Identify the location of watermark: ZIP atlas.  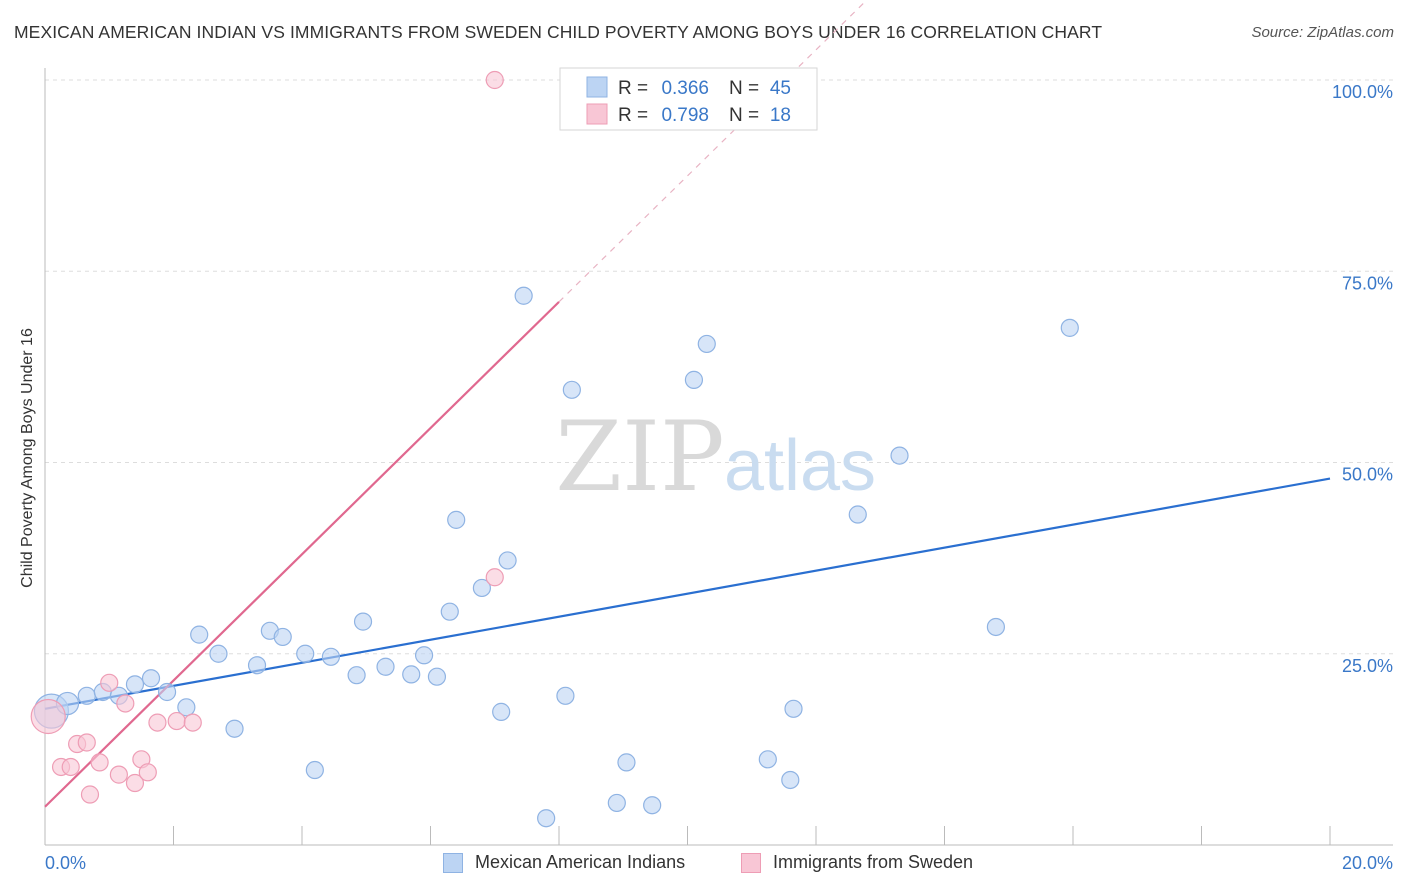
(715, 457).